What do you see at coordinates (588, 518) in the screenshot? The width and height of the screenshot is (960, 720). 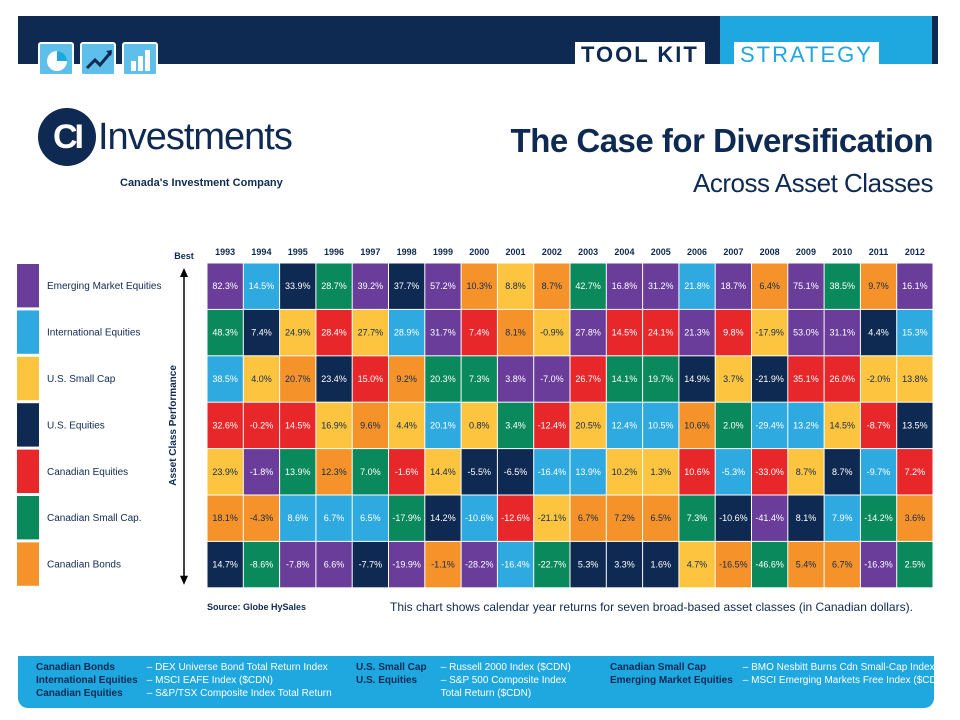 I see `return-value: 6.7%` at bounding box center [588, 518].